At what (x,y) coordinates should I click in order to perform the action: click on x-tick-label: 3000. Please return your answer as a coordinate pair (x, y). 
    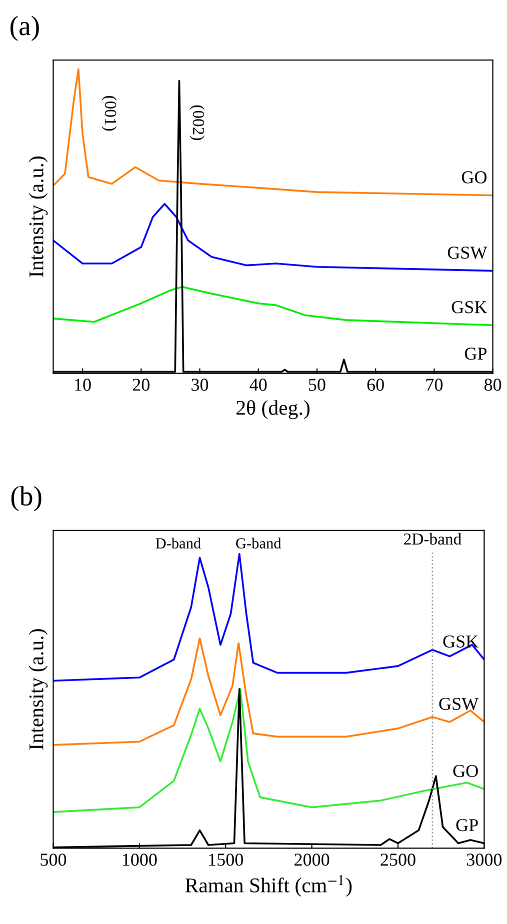
    Looking at the image, I should click on (484, 860).